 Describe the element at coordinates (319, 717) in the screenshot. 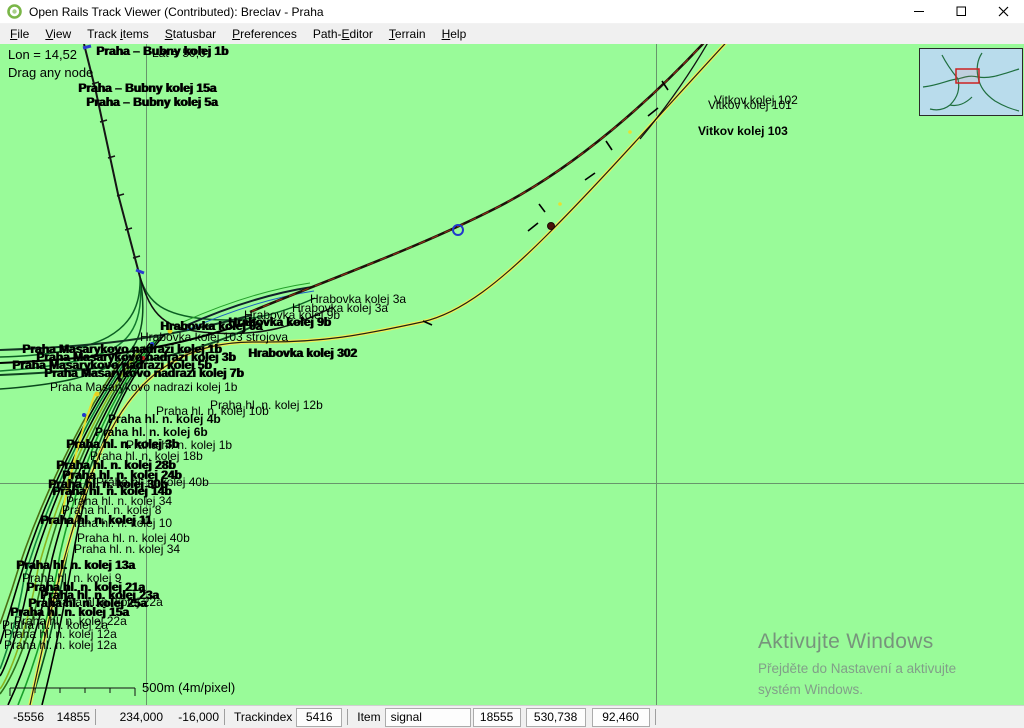

I see `trackindex-value: 5416` at that location.